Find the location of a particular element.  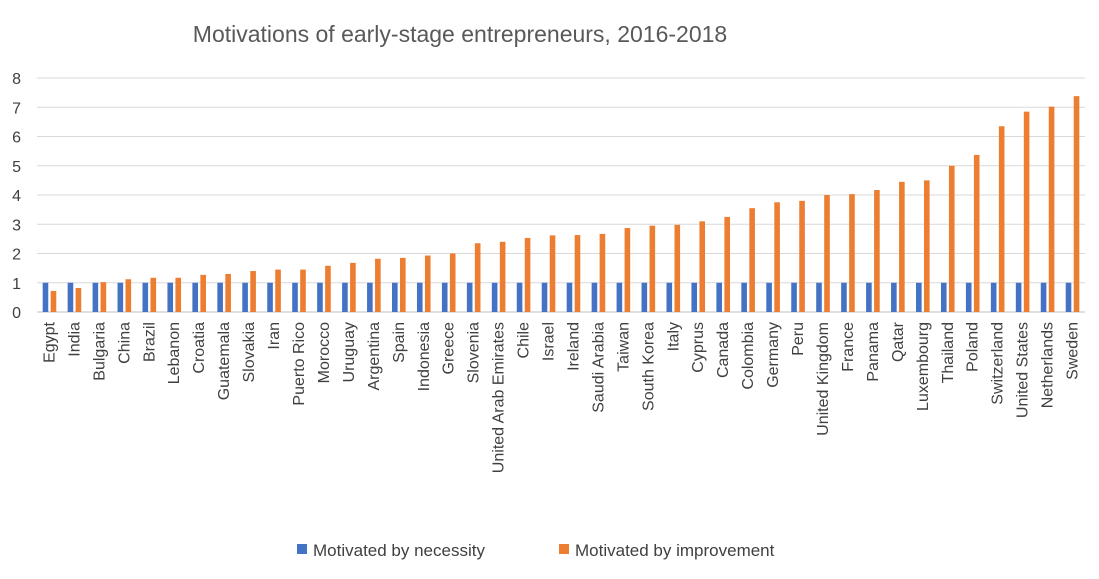

x-tick-label: Chile is located at coordinates (524, 340).